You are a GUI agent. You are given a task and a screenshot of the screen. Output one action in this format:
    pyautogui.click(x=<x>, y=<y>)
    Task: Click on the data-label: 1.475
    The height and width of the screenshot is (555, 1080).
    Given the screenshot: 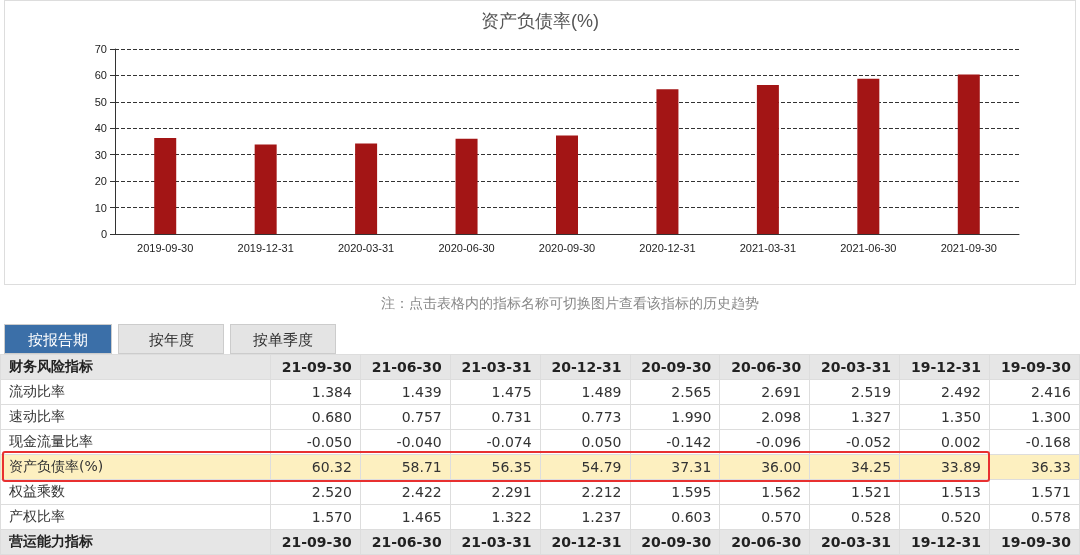 What is the action you would take?
    pyautogui.click(x=495, y=392)
    